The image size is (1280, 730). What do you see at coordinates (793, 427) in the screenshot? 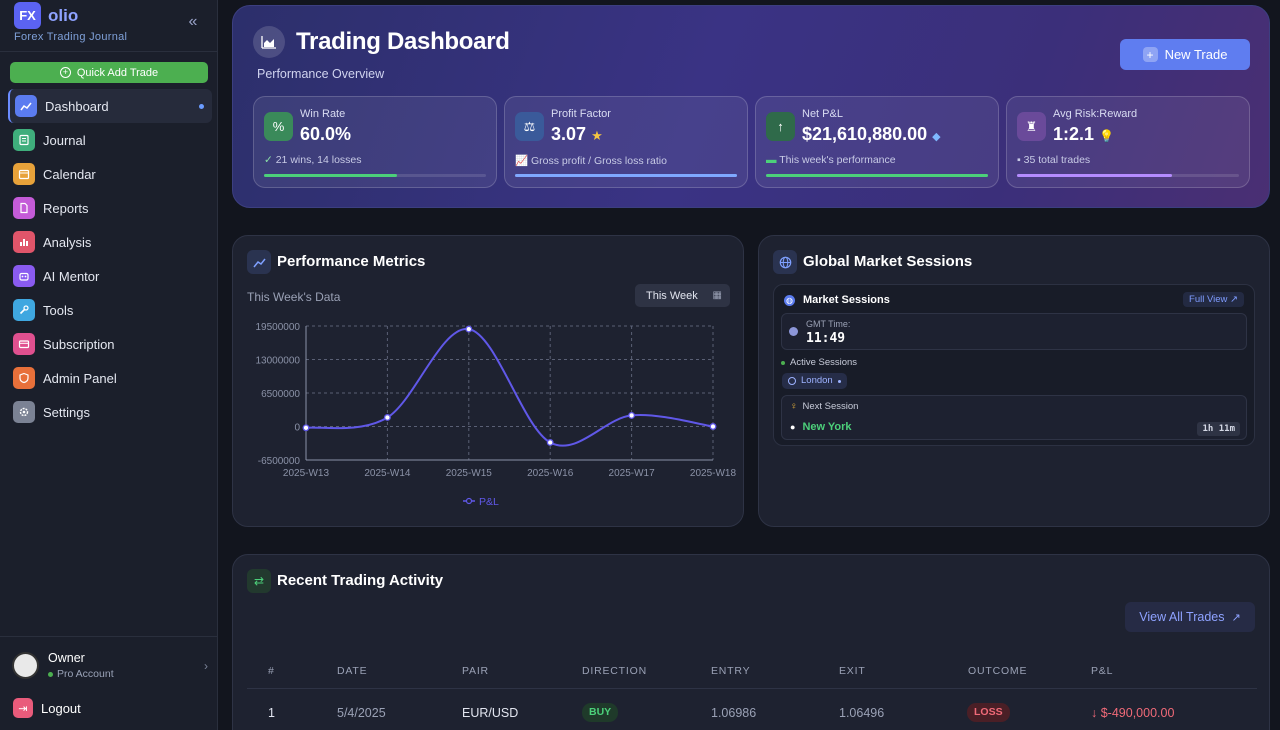
I see `map-pin-icon: ●` at bounding box center [793, 427].